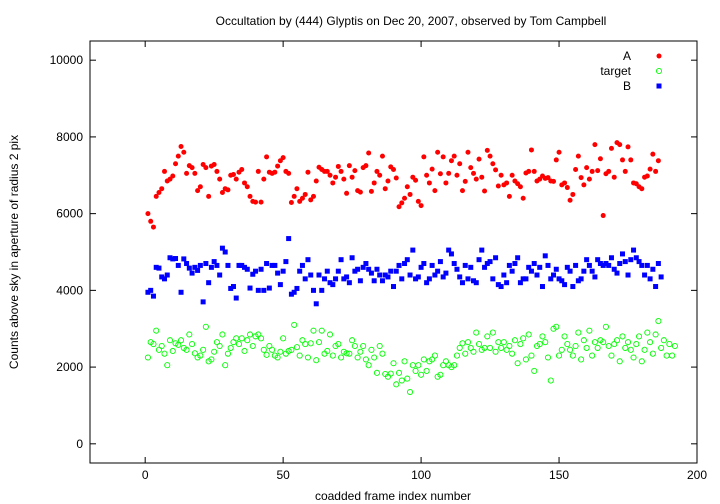  Describe the element at coordinates (659, 56) in the screenshot. I see `legend-marker` at that location.